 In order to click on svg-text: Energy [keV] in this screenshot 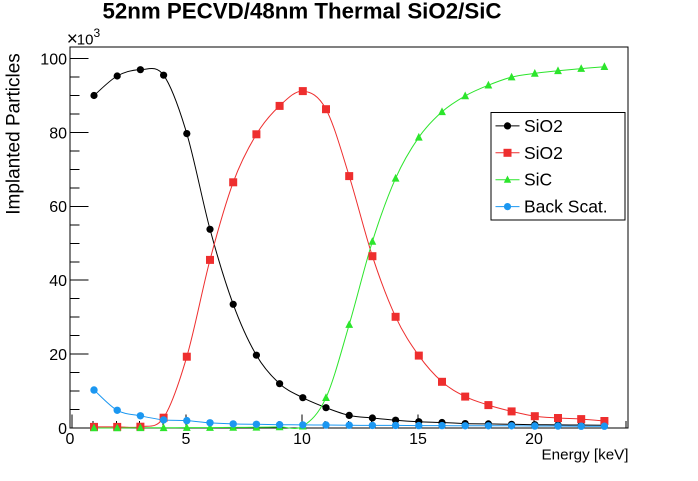, I will do `click(585, 454)`.